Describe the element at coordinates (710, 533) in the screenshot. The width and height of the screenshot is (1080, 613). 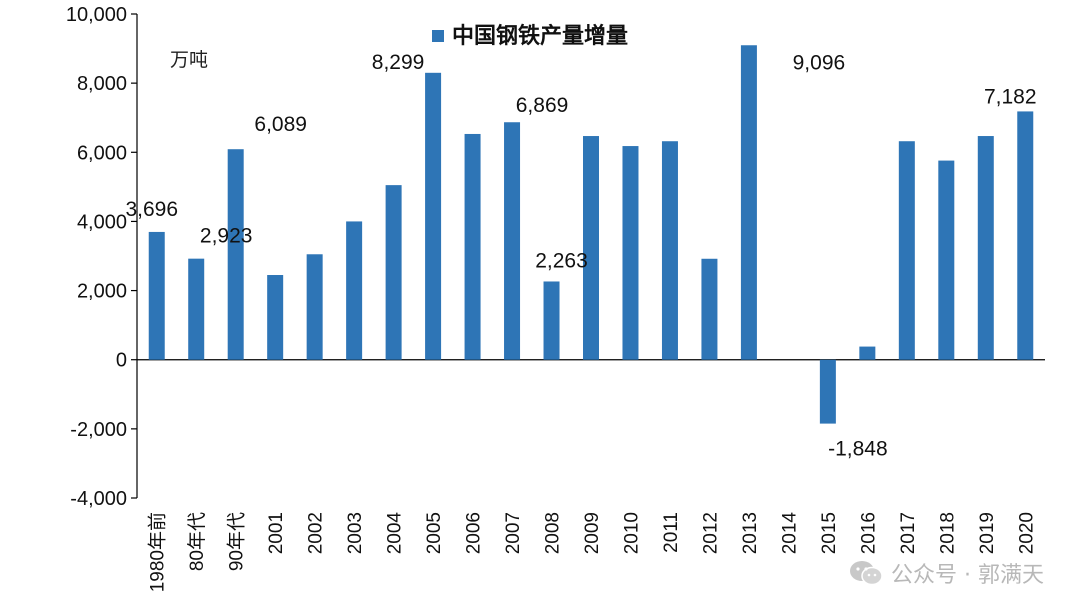
I see `x-tick-label: 2012` at that location.